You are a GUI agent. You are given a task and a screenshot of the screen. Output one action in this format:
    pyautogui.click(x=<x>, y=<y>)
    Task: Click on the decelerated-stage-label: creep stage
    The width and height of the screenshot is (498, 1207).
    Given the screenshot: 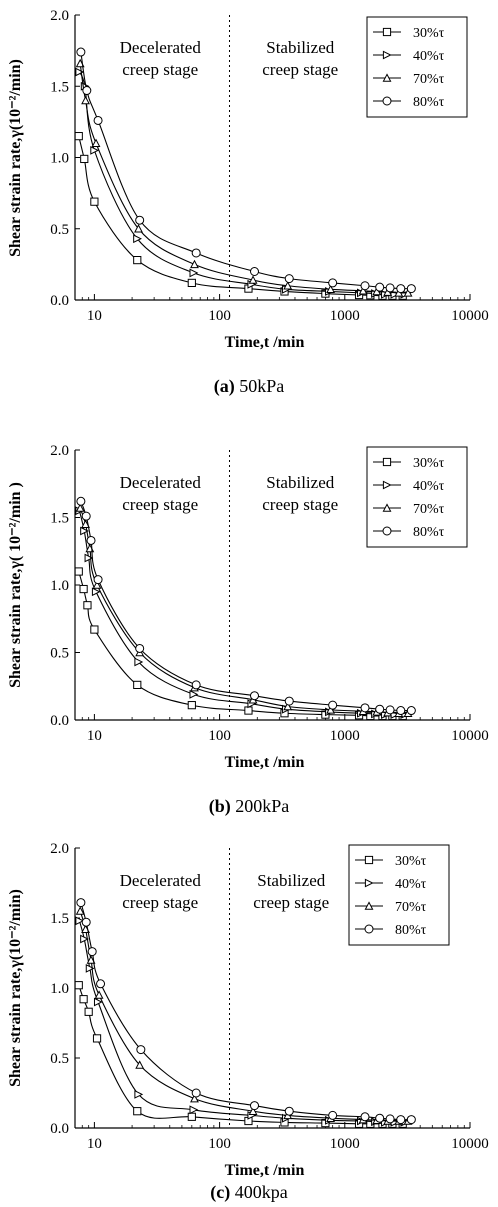 What is the action you would take?
    pyautogui.click(x=160, y=902)
    